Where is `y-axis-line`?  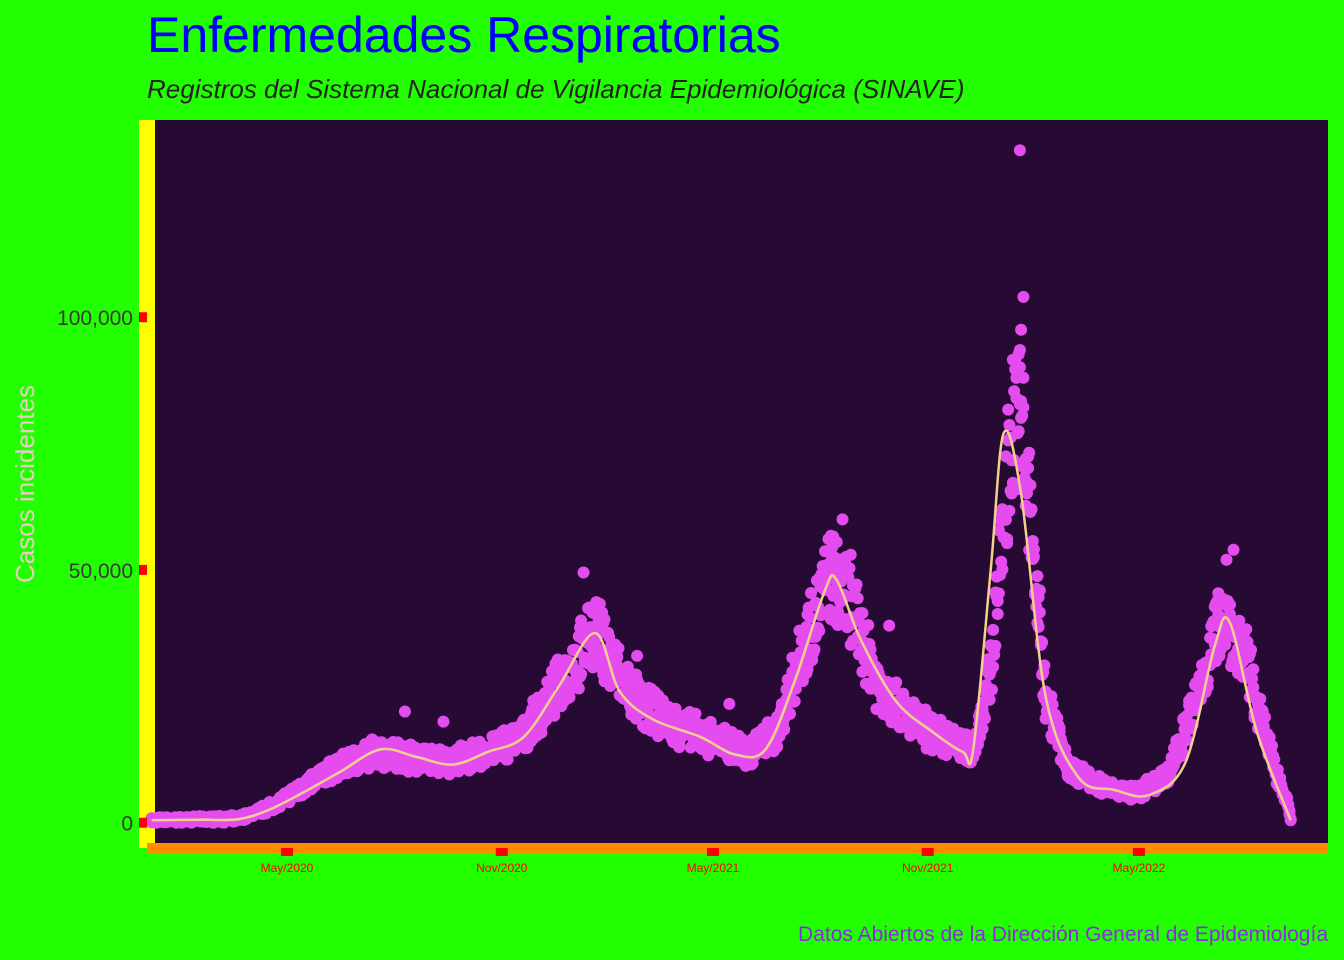
y-axis-line is located at coordinates (147, 484).